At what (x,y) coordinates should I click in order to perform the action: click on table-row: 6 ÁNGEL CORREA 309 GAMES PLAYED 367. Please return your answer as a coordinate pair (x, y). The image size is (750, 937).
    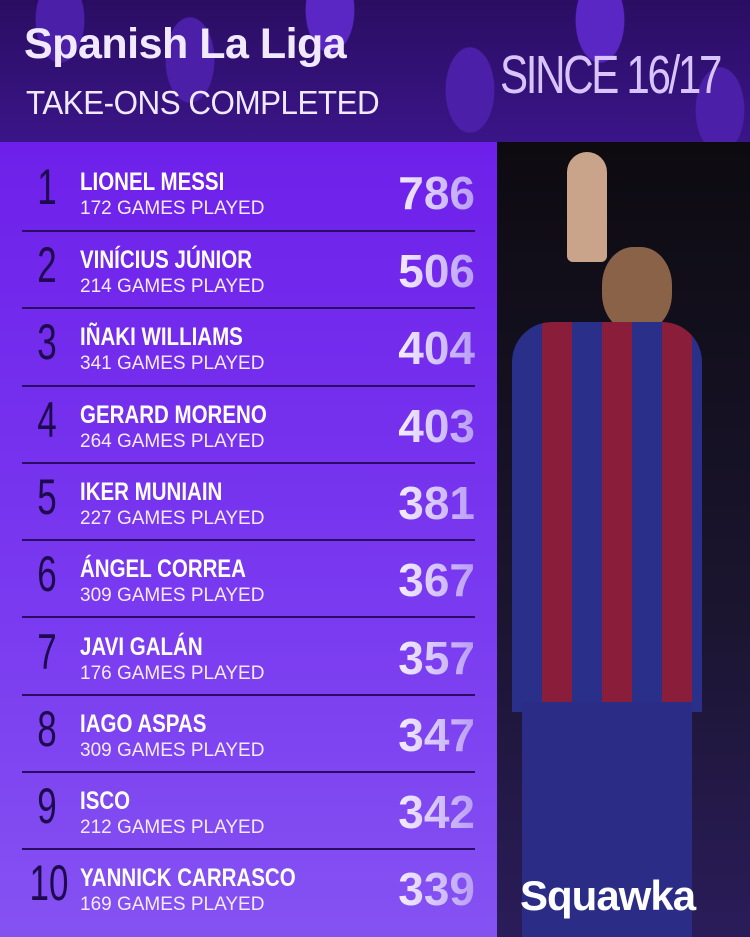
    Looking at the image, I should click on (248, 580).